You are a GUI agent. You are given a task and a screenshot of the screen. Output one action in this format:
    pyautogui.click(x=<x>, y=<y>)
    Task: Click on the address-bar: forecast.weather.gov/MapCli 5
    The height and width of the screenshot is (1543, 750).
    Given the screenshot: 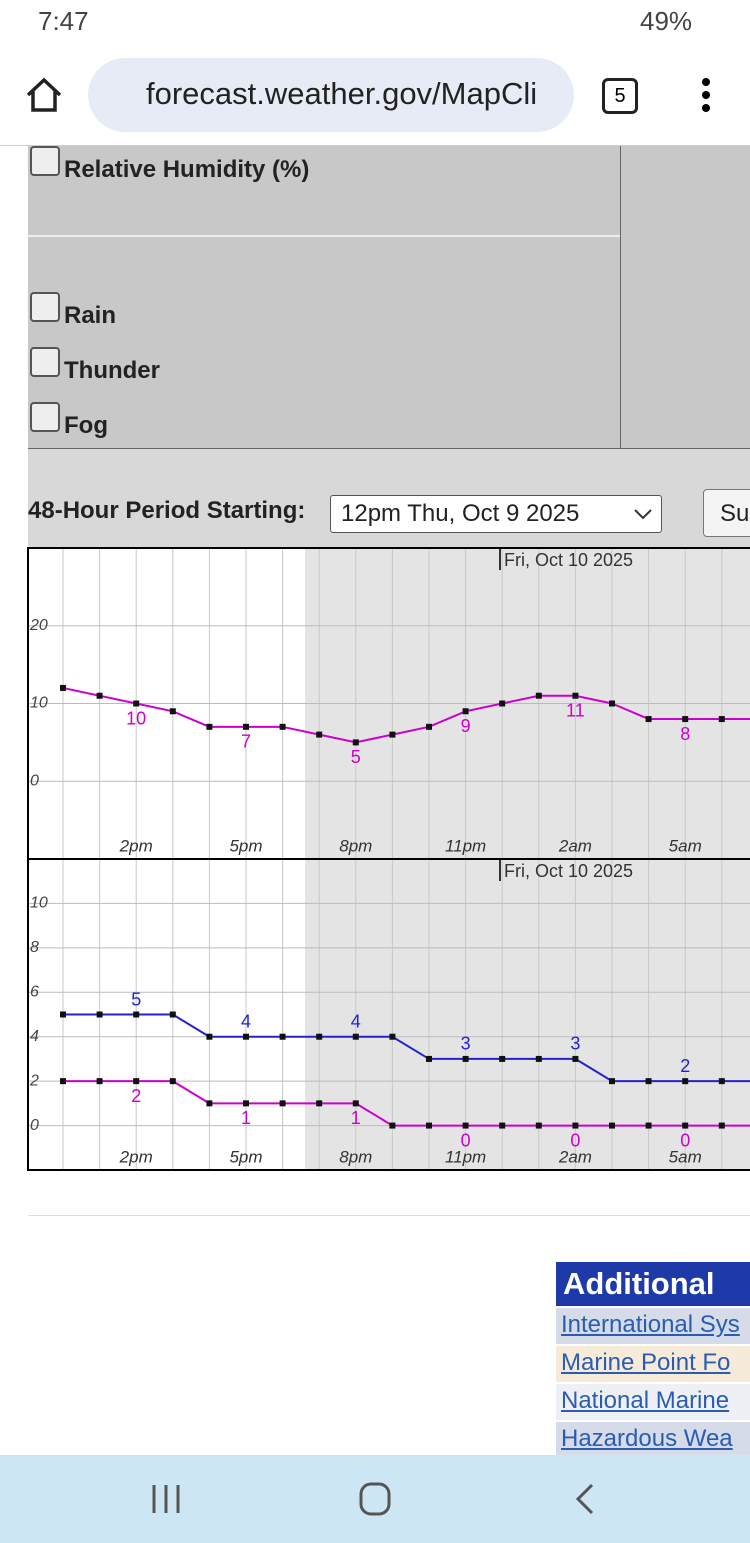 What is the action you would take?
    pyautogui.click(x=375, y=95)
    